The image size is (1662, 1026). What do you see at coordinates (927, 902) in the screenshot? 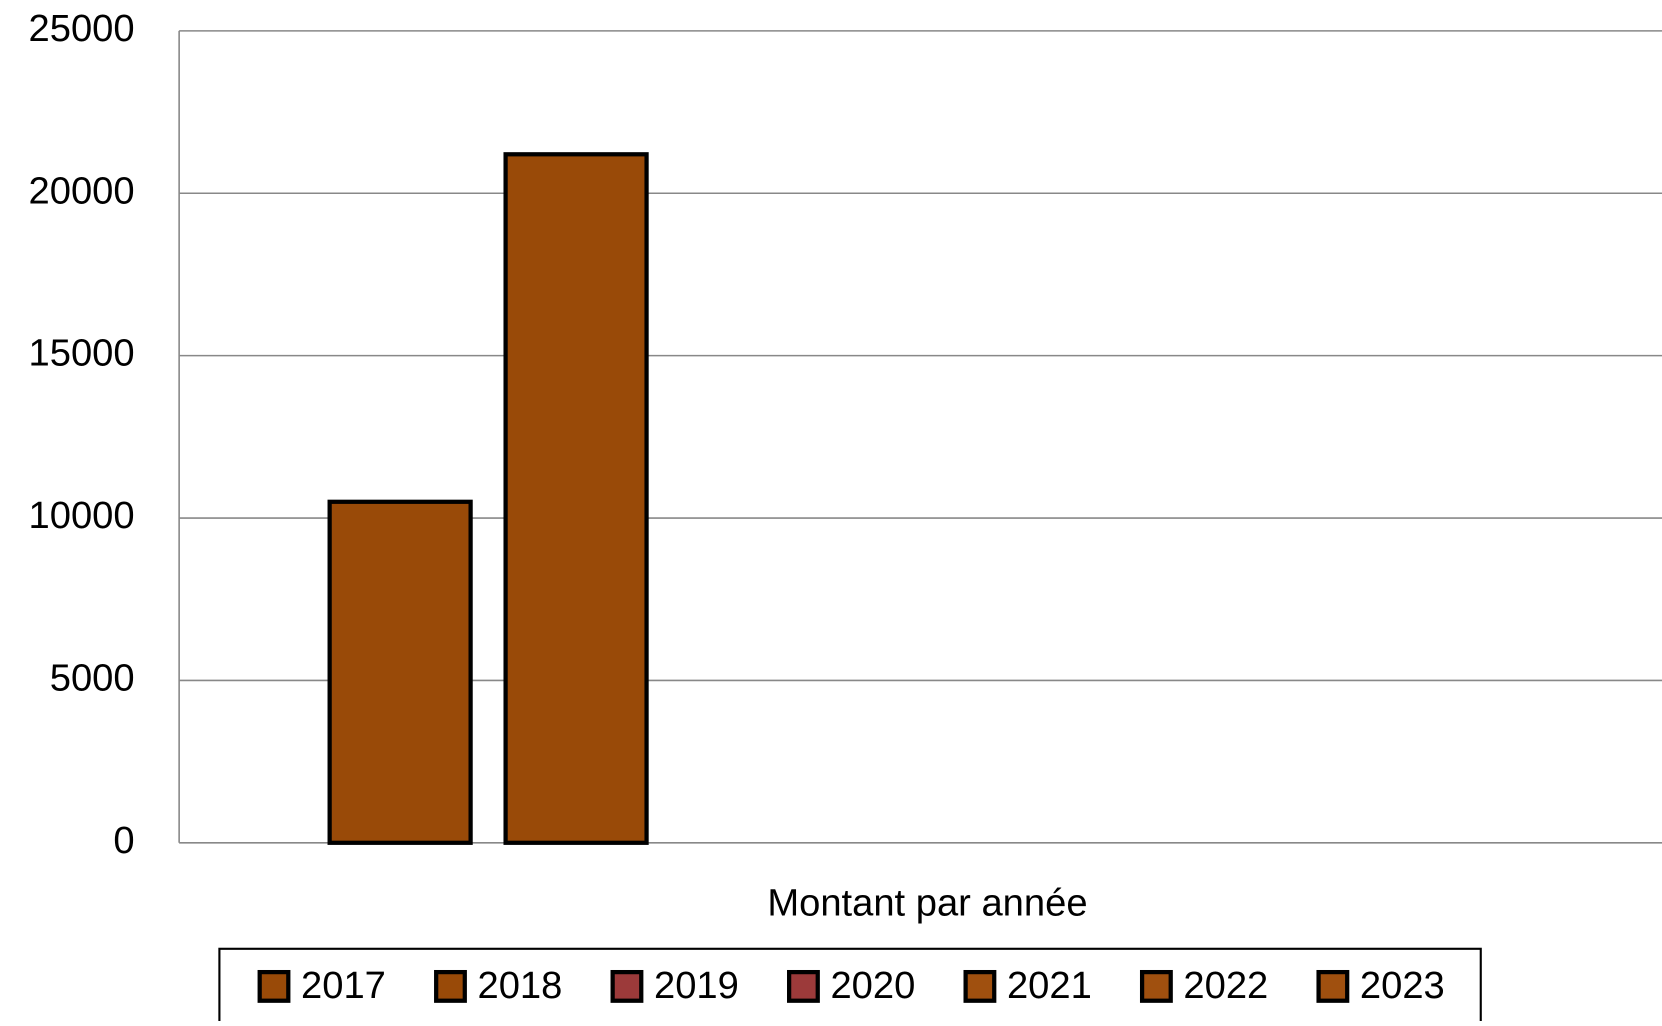
I see `x-axis-label: Montant par année` at bounding box center [927, 902].